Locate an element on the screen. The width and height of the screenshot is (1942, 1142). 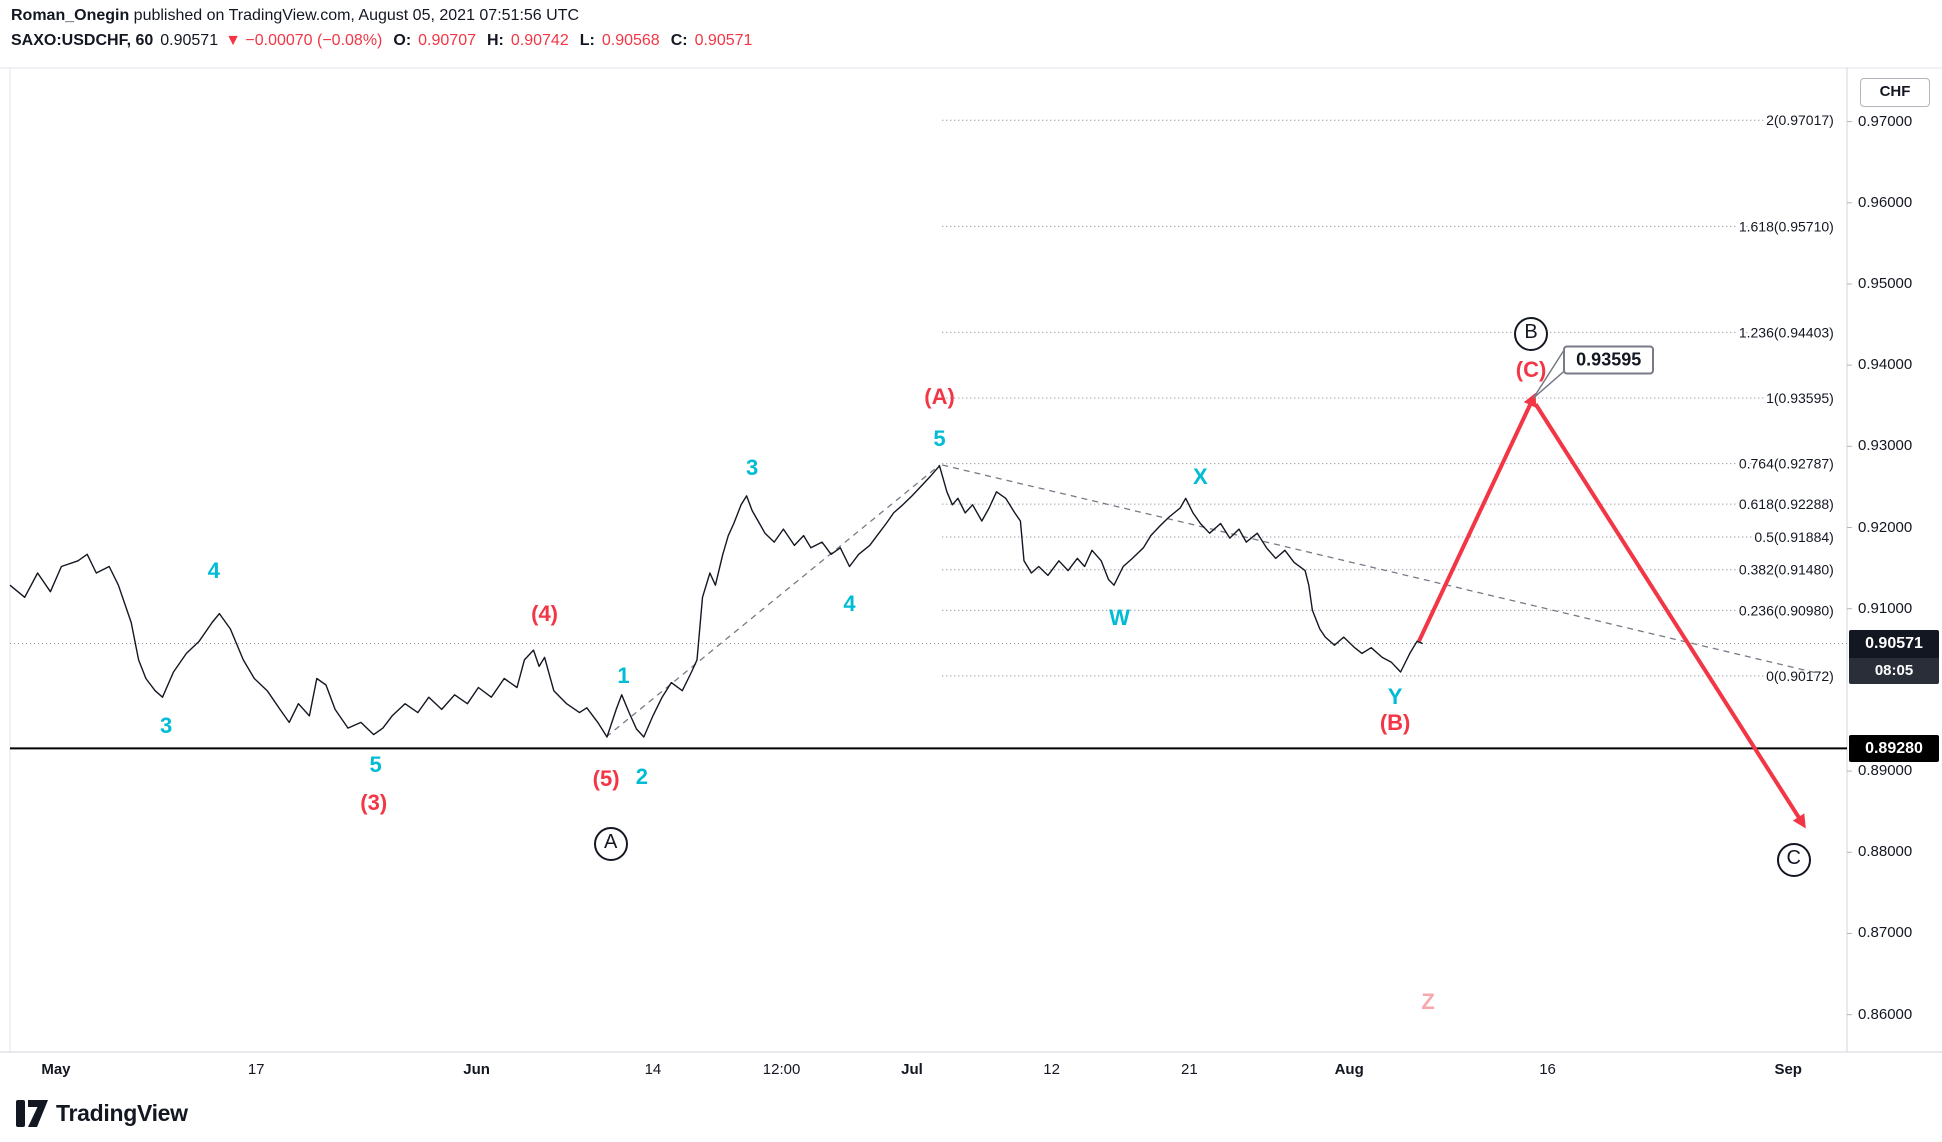
price-callout-text: 0.93595 is located at coordinates (1609, 359).